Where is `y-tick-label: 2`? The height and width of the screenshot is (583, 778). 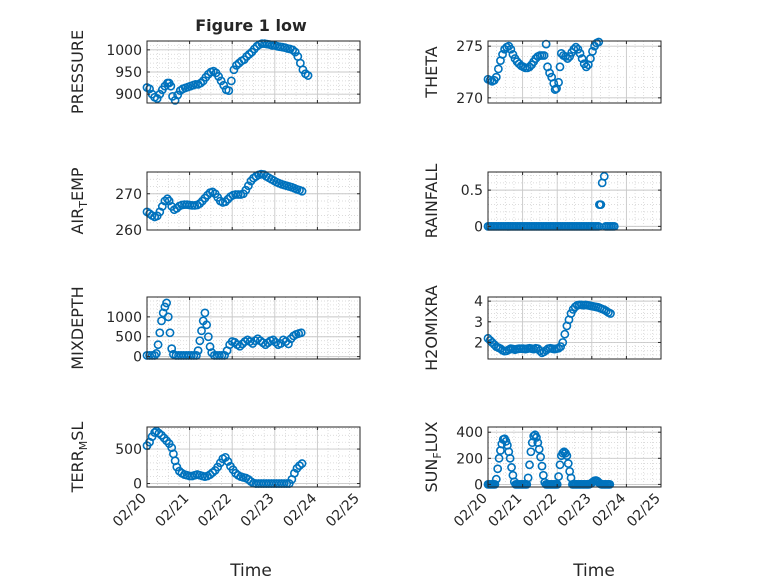 y-tick-label: 2 is located at coordinates (478, 343).